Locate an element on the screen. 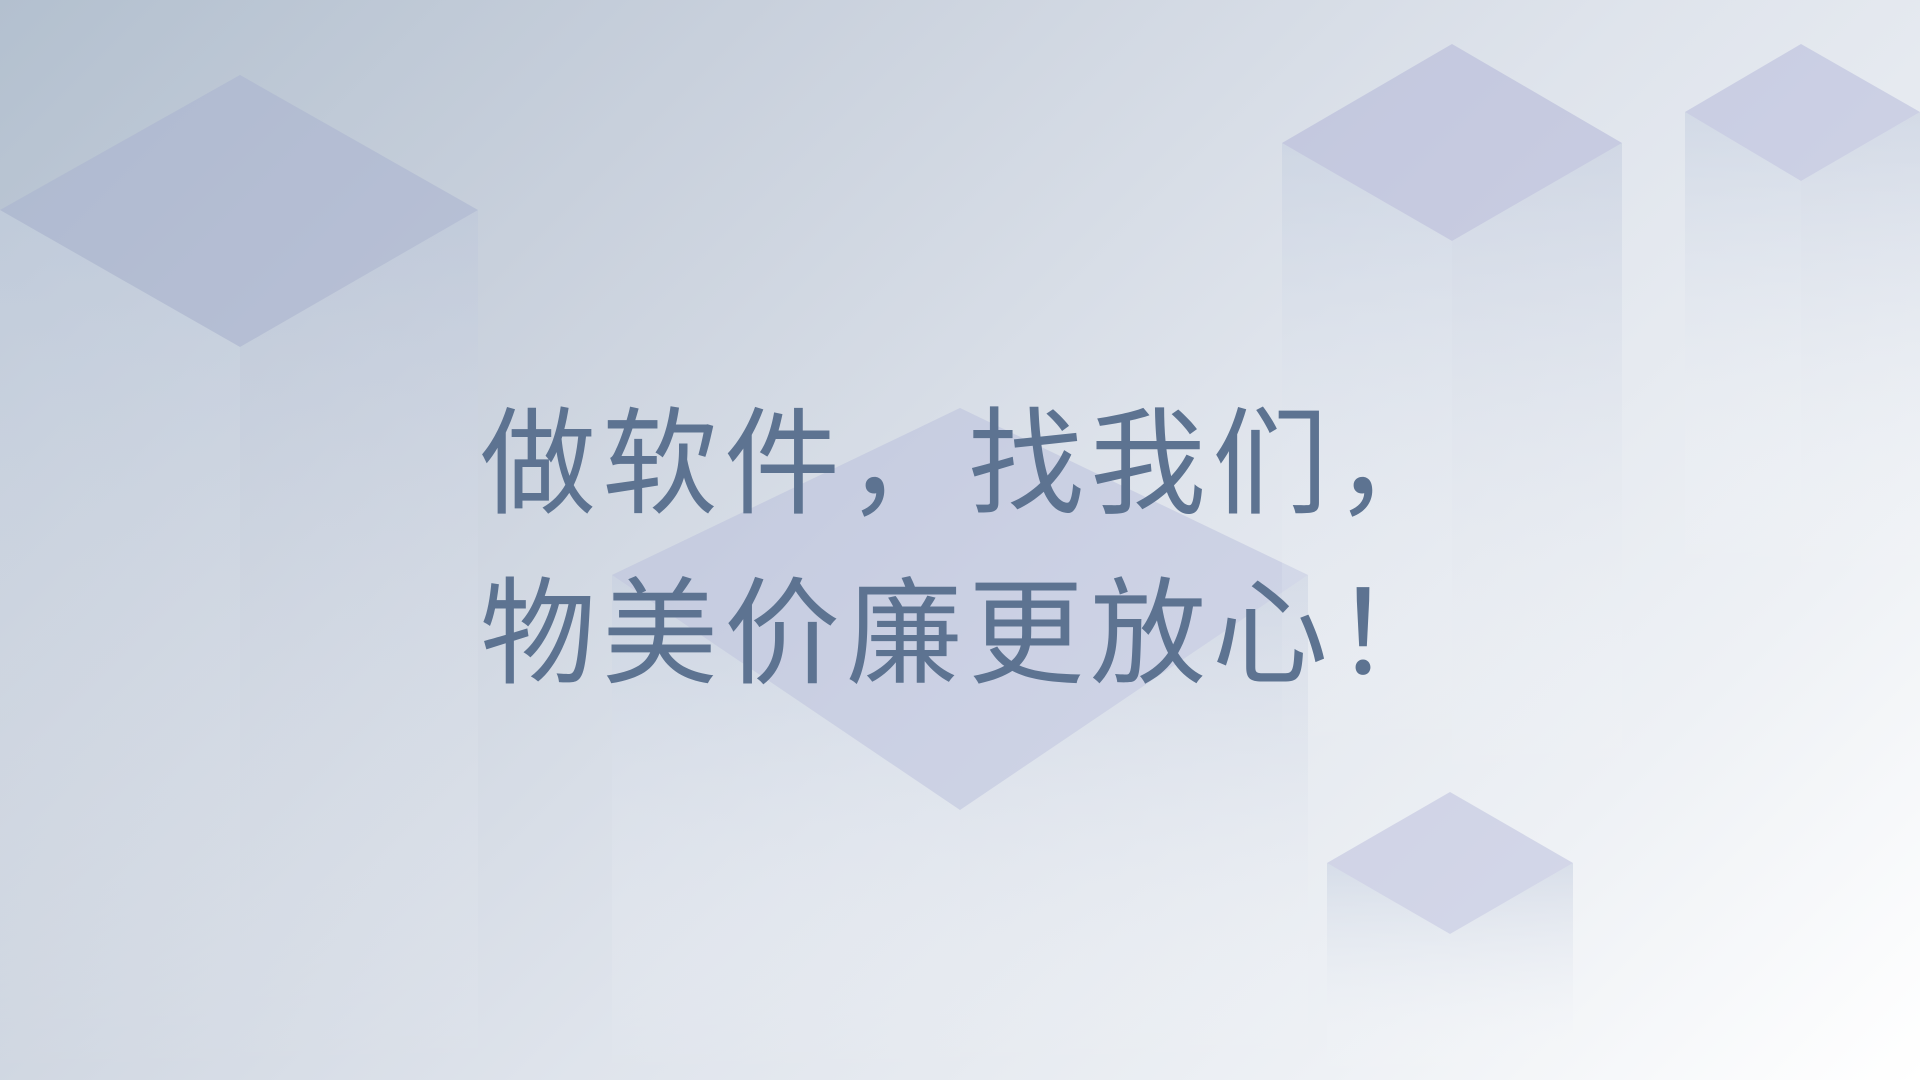 This screenshot has height=1080, width=1920. cube-right is located at coordinates (1452, 422).